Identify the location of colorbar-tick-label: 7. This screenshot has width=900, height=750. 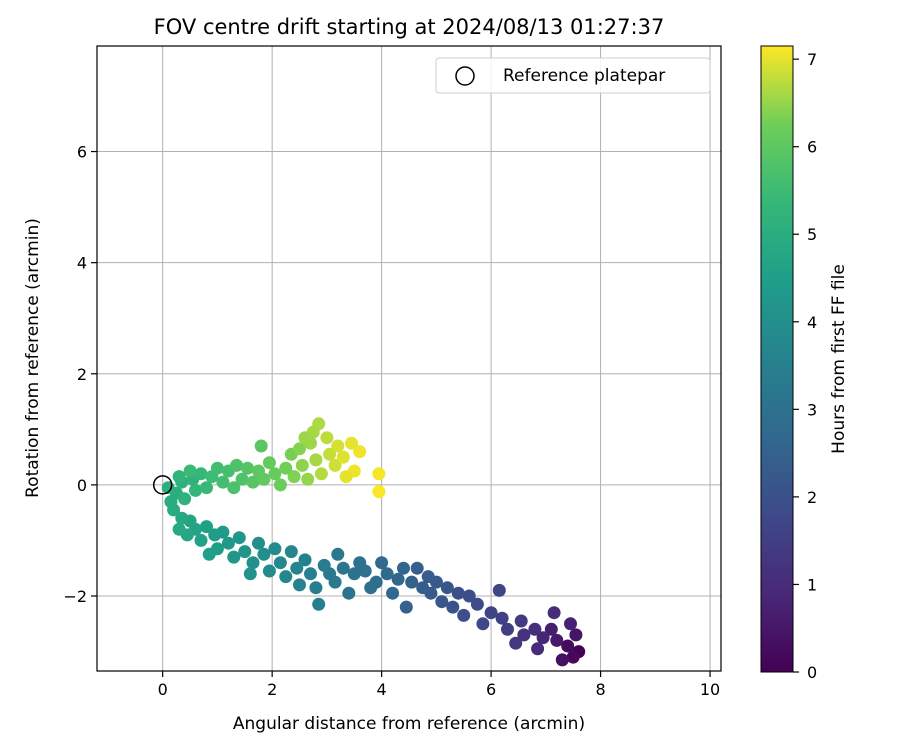
(812, 59).